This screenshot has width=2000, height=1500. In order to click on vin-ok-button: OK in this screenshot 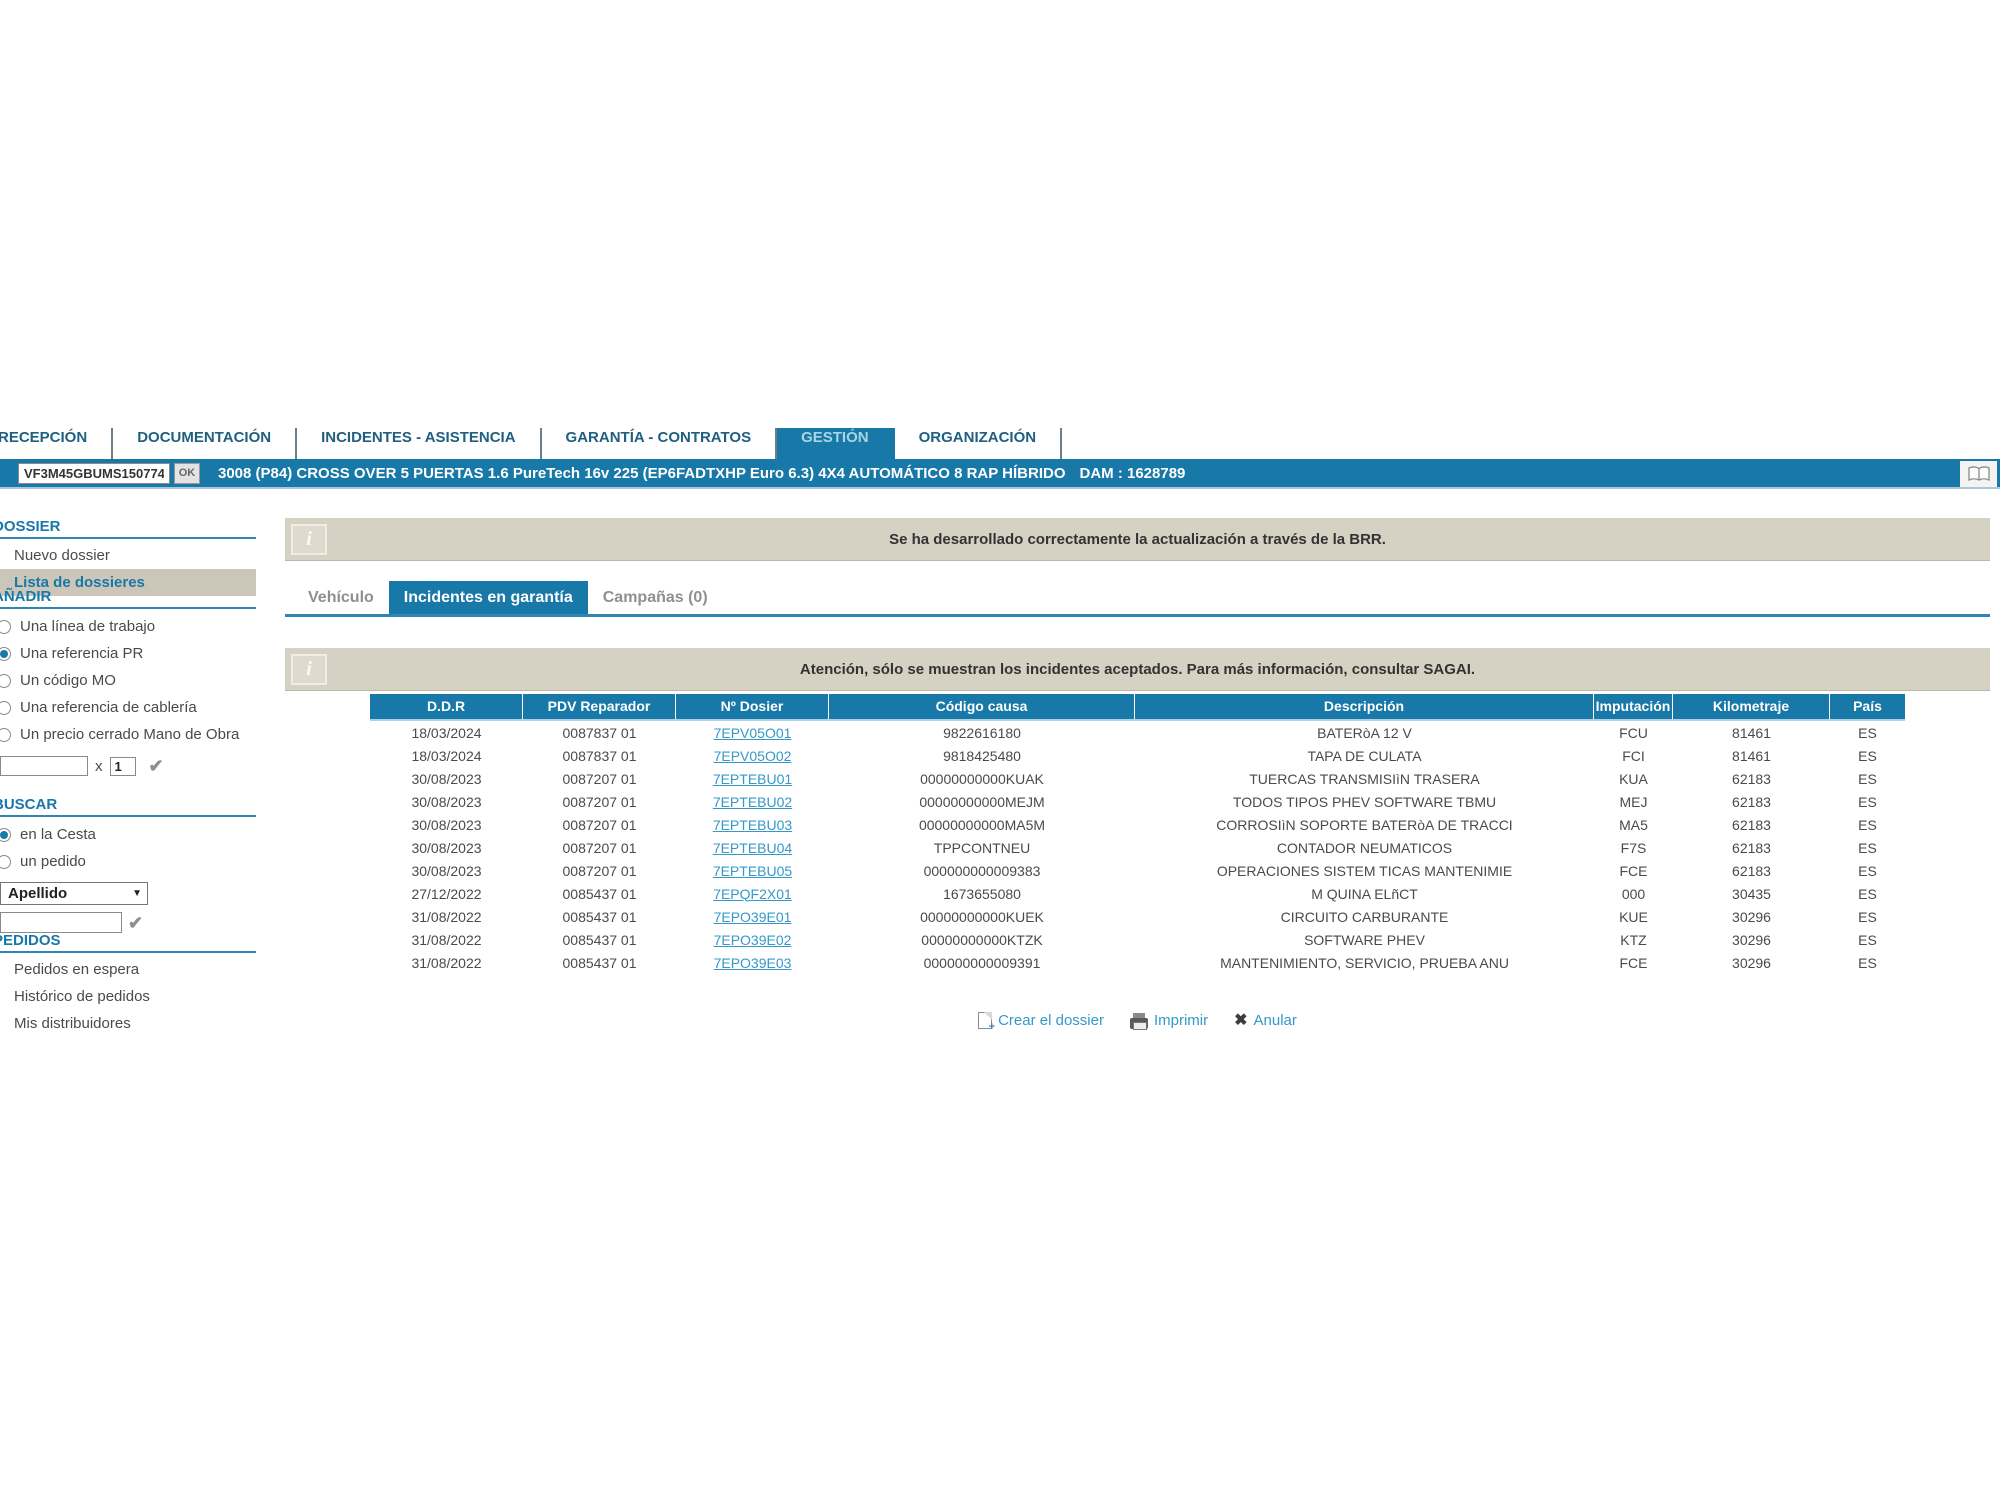, I will do `click(187, 473)`.